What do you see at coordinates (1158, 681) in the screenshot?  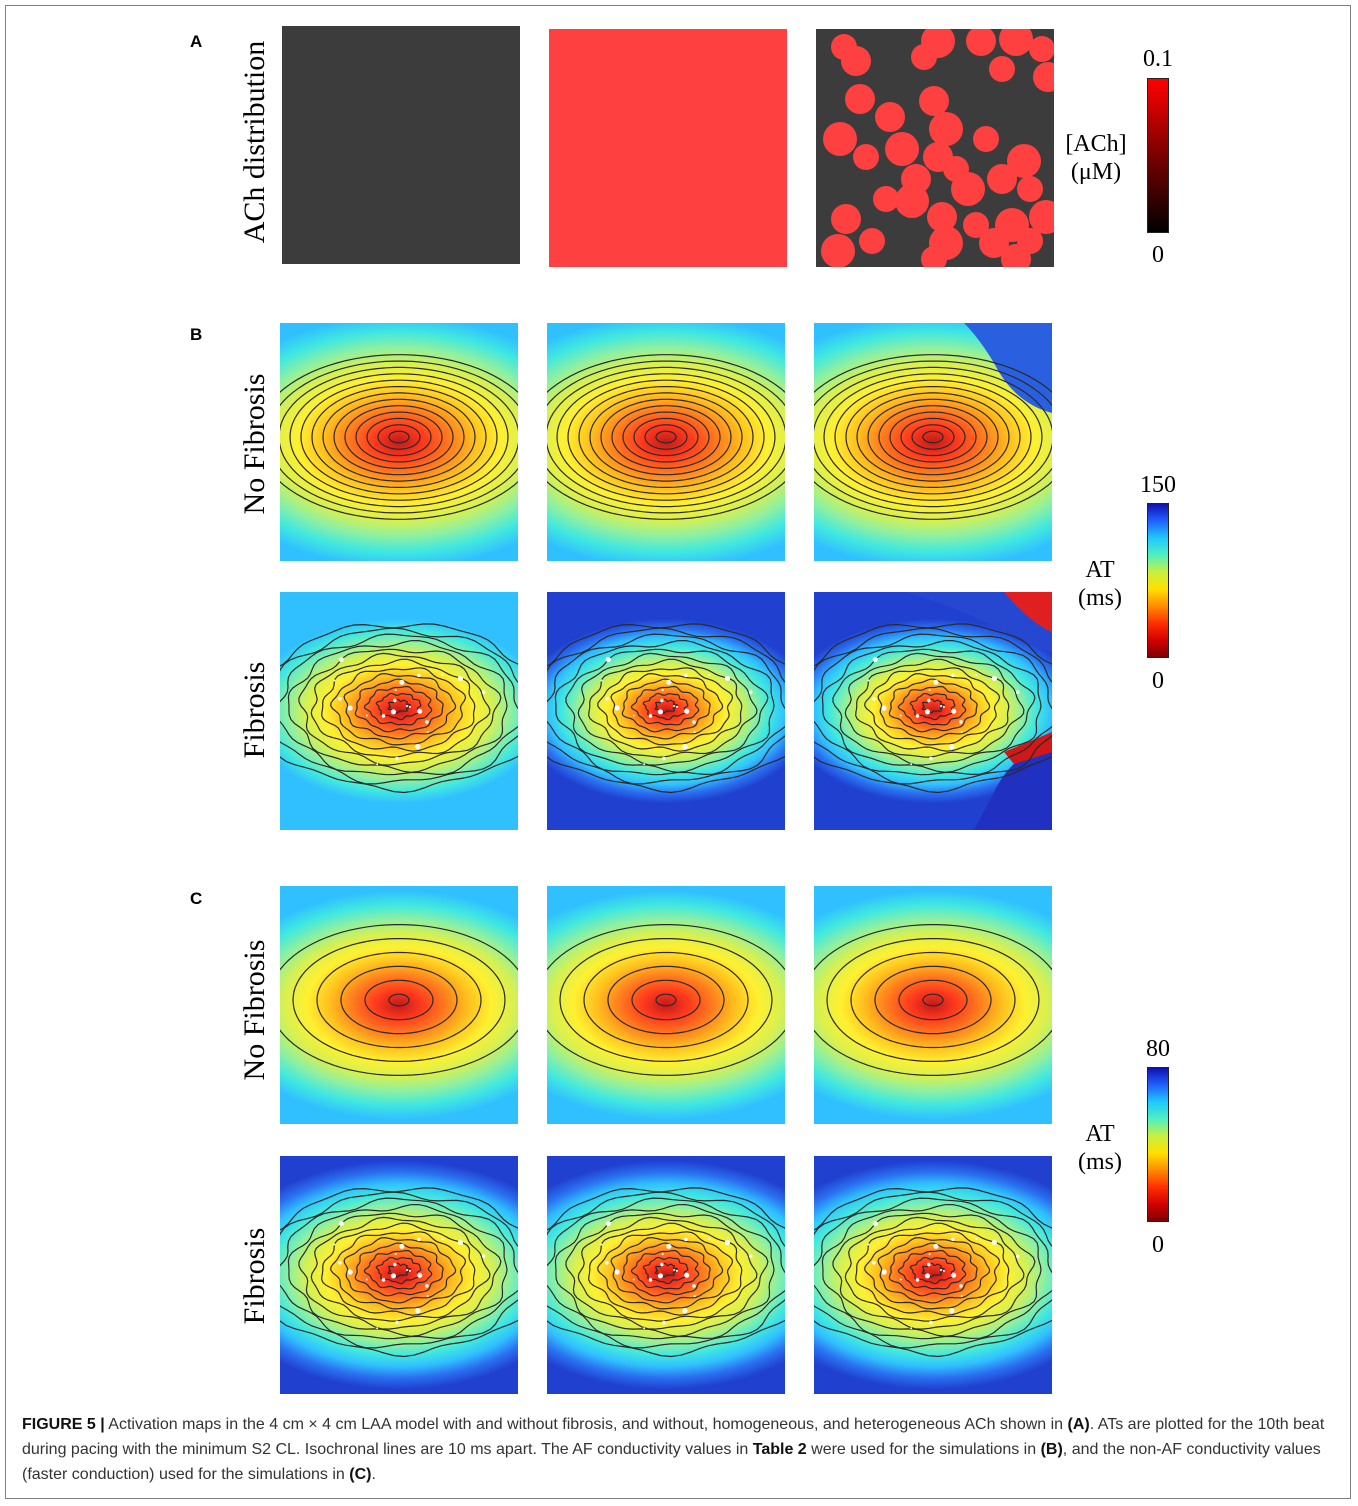 I see `colorbar-b-min: 0` at bounding box center [1158, 681].